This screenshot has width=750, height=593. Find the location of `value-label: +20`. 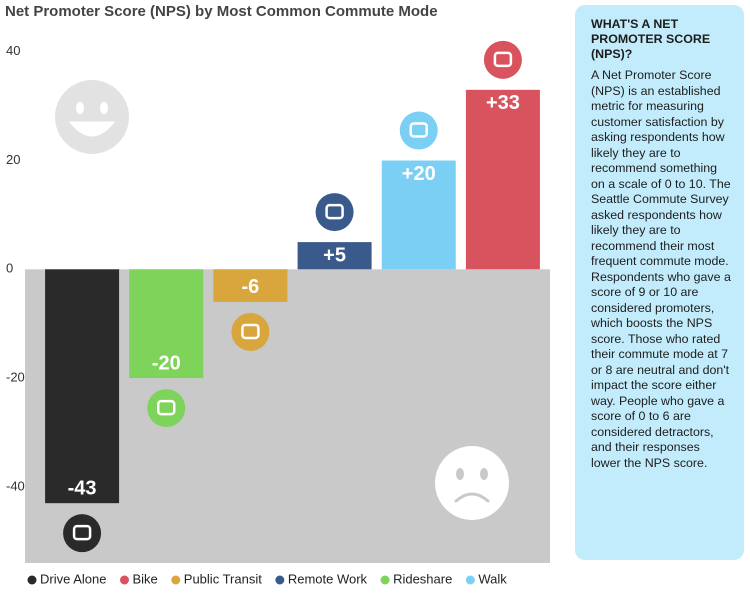

value-label: +20 is located at coordinates (419, 174).